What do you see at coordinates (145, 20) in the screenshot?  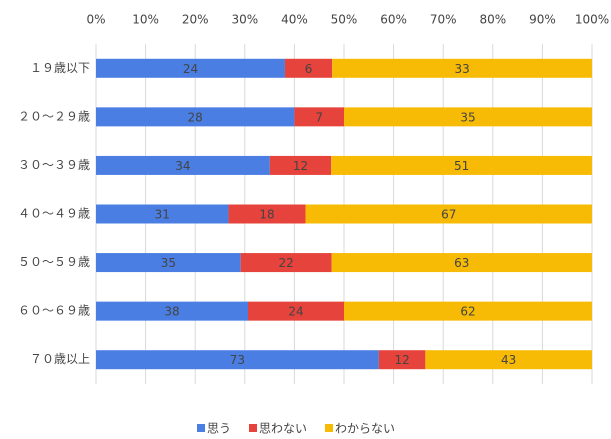 I see `x-tick-label: 10%` at bounding box center [145, 20].